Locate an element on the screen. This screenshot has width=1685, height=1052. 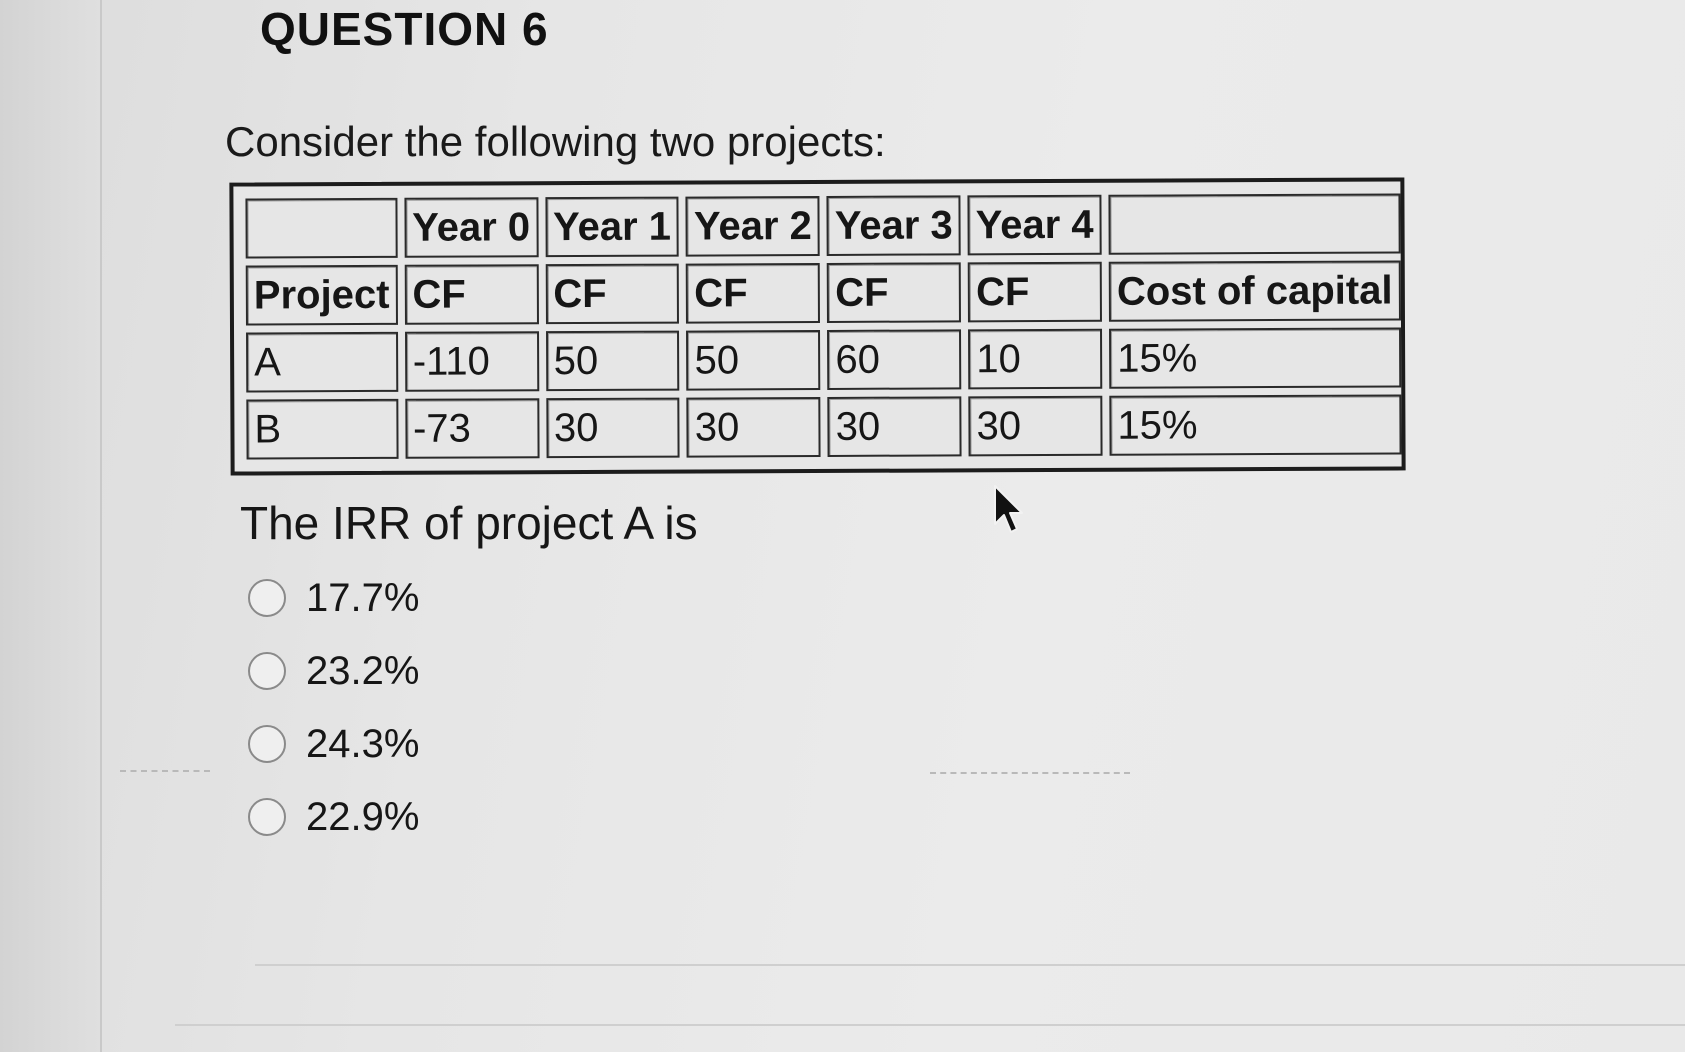
table-header-cell: Year 4 is located at coordinates (1034, 225).